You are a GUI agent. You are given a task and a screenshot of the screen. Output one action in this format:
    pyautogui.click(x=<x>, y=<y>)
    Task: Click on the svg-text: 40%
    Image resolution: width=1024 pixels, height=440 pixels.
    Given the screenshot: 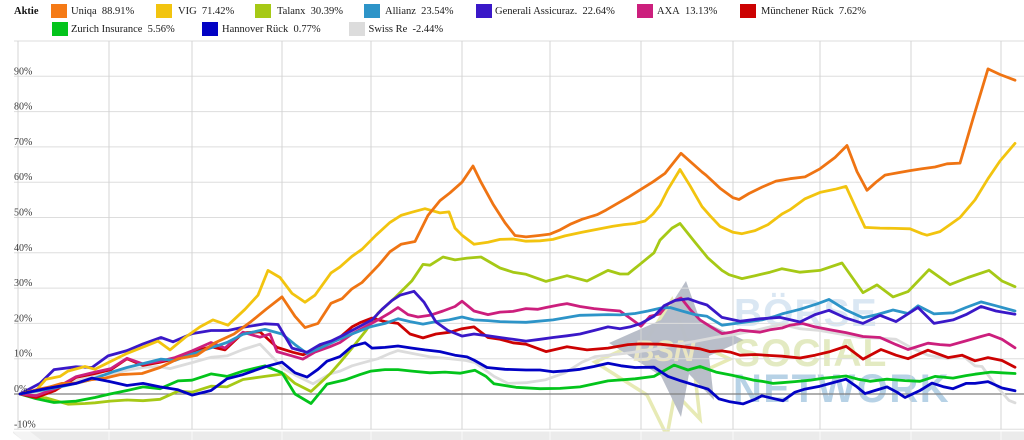 What is the action you would take?
    pyautogui.click(x=23, y=248)
    